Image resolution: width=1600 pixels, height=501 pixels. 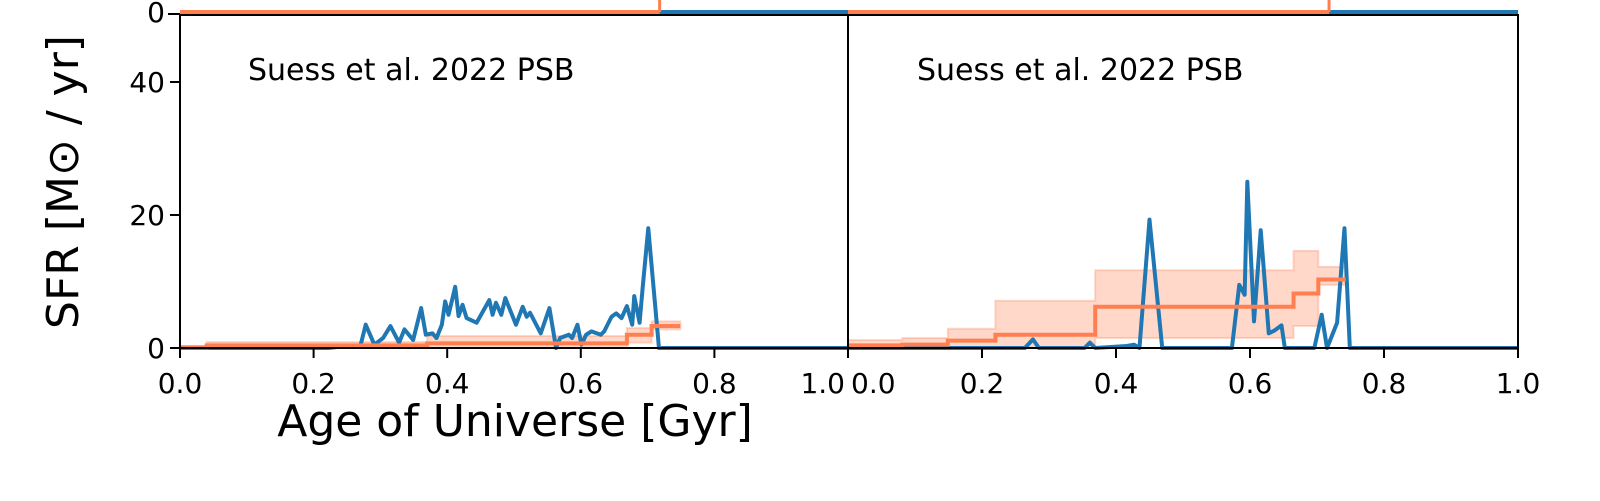 I want to click on left-xtick-label: 0.0, so click(x=180, y=383).